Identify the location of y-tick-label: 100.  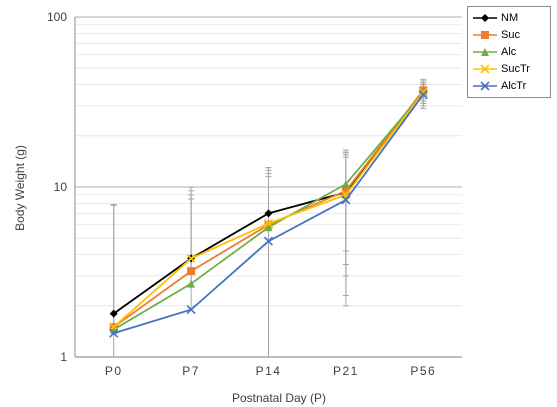
(57, 17).